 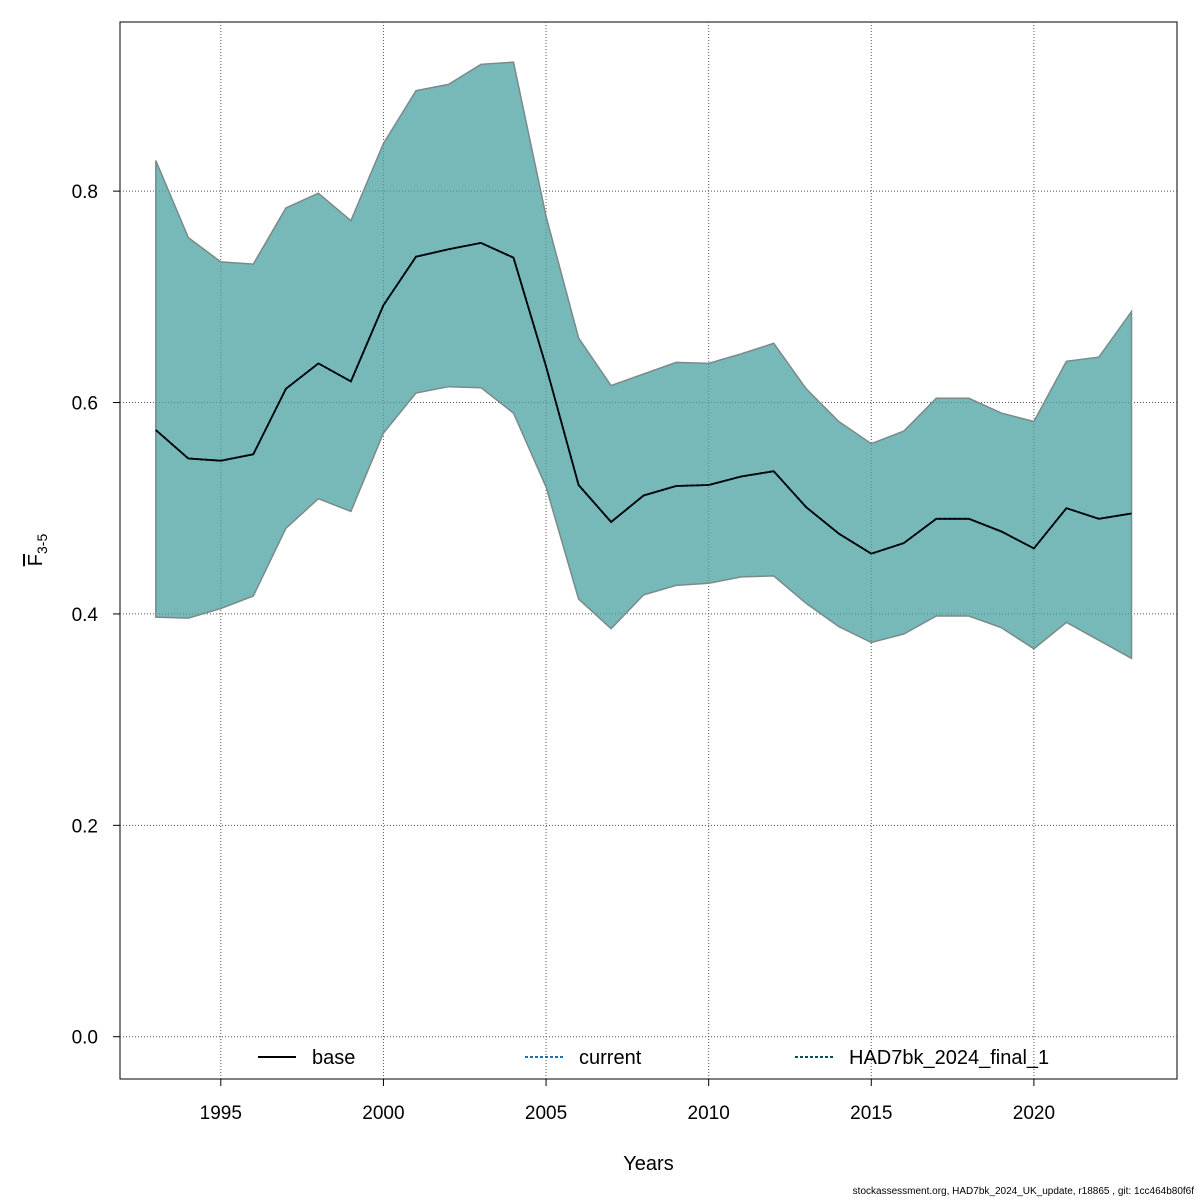 I want to click on y-axis-title-text: F3-5, so click(x=37, y=550).